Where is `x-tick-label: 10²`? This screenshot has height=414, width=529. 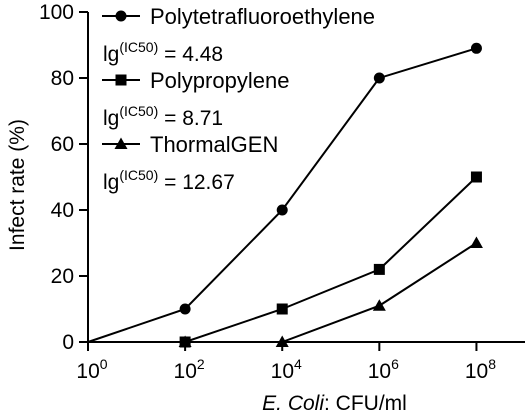
x-tick-label: 10² is located at coordinates (189, 369).